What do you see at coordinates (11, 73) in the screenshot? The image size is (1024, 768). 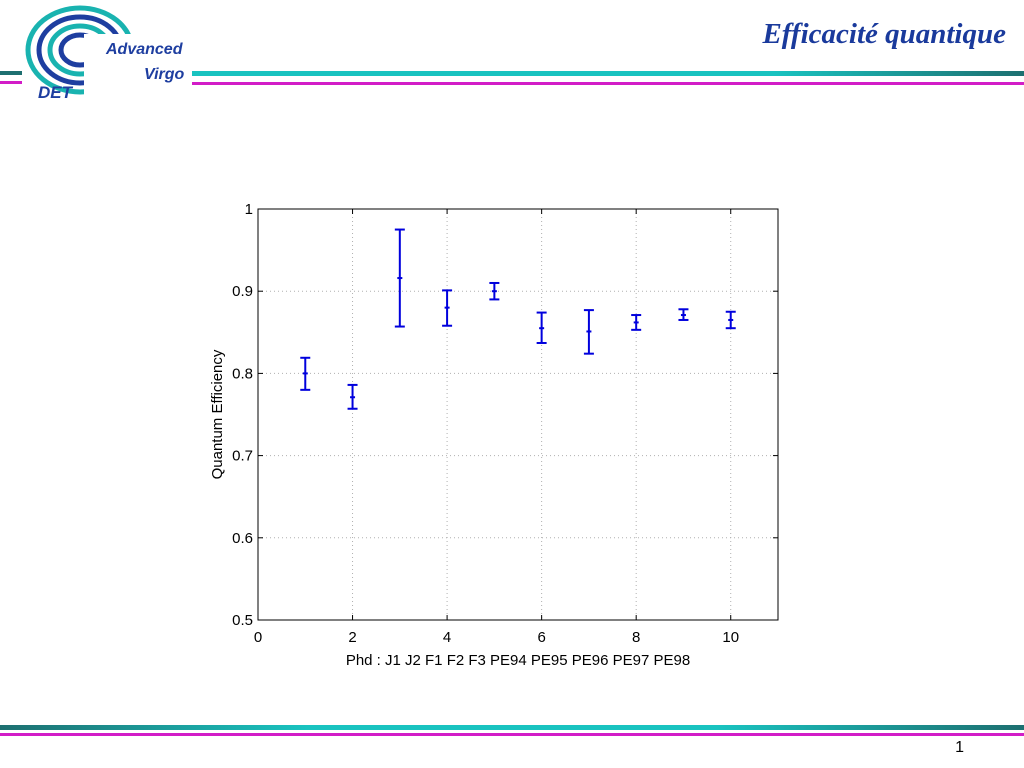 I see `header-bar-teal-dark-left` at bounding box center [11, 73].